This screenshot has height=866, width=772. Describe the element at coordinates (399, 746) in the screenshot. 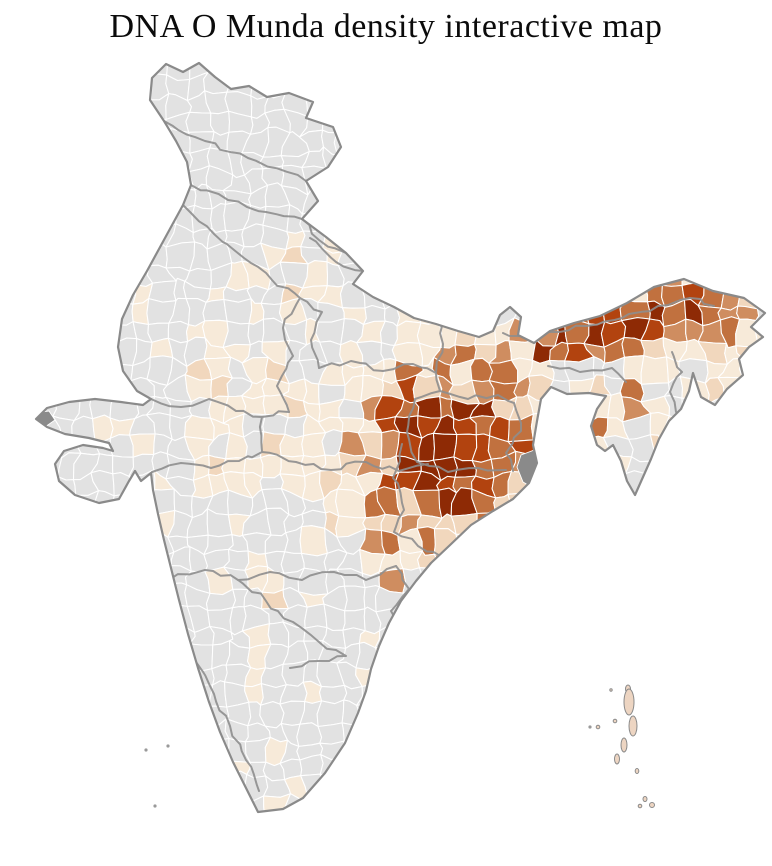

I see `islands-group` at that location.